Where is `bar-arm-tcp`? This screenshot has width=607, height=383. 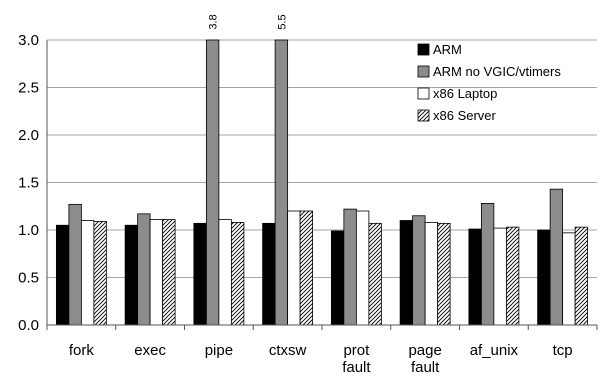
bar-arm-tcp is located at coordinates (544, 277).